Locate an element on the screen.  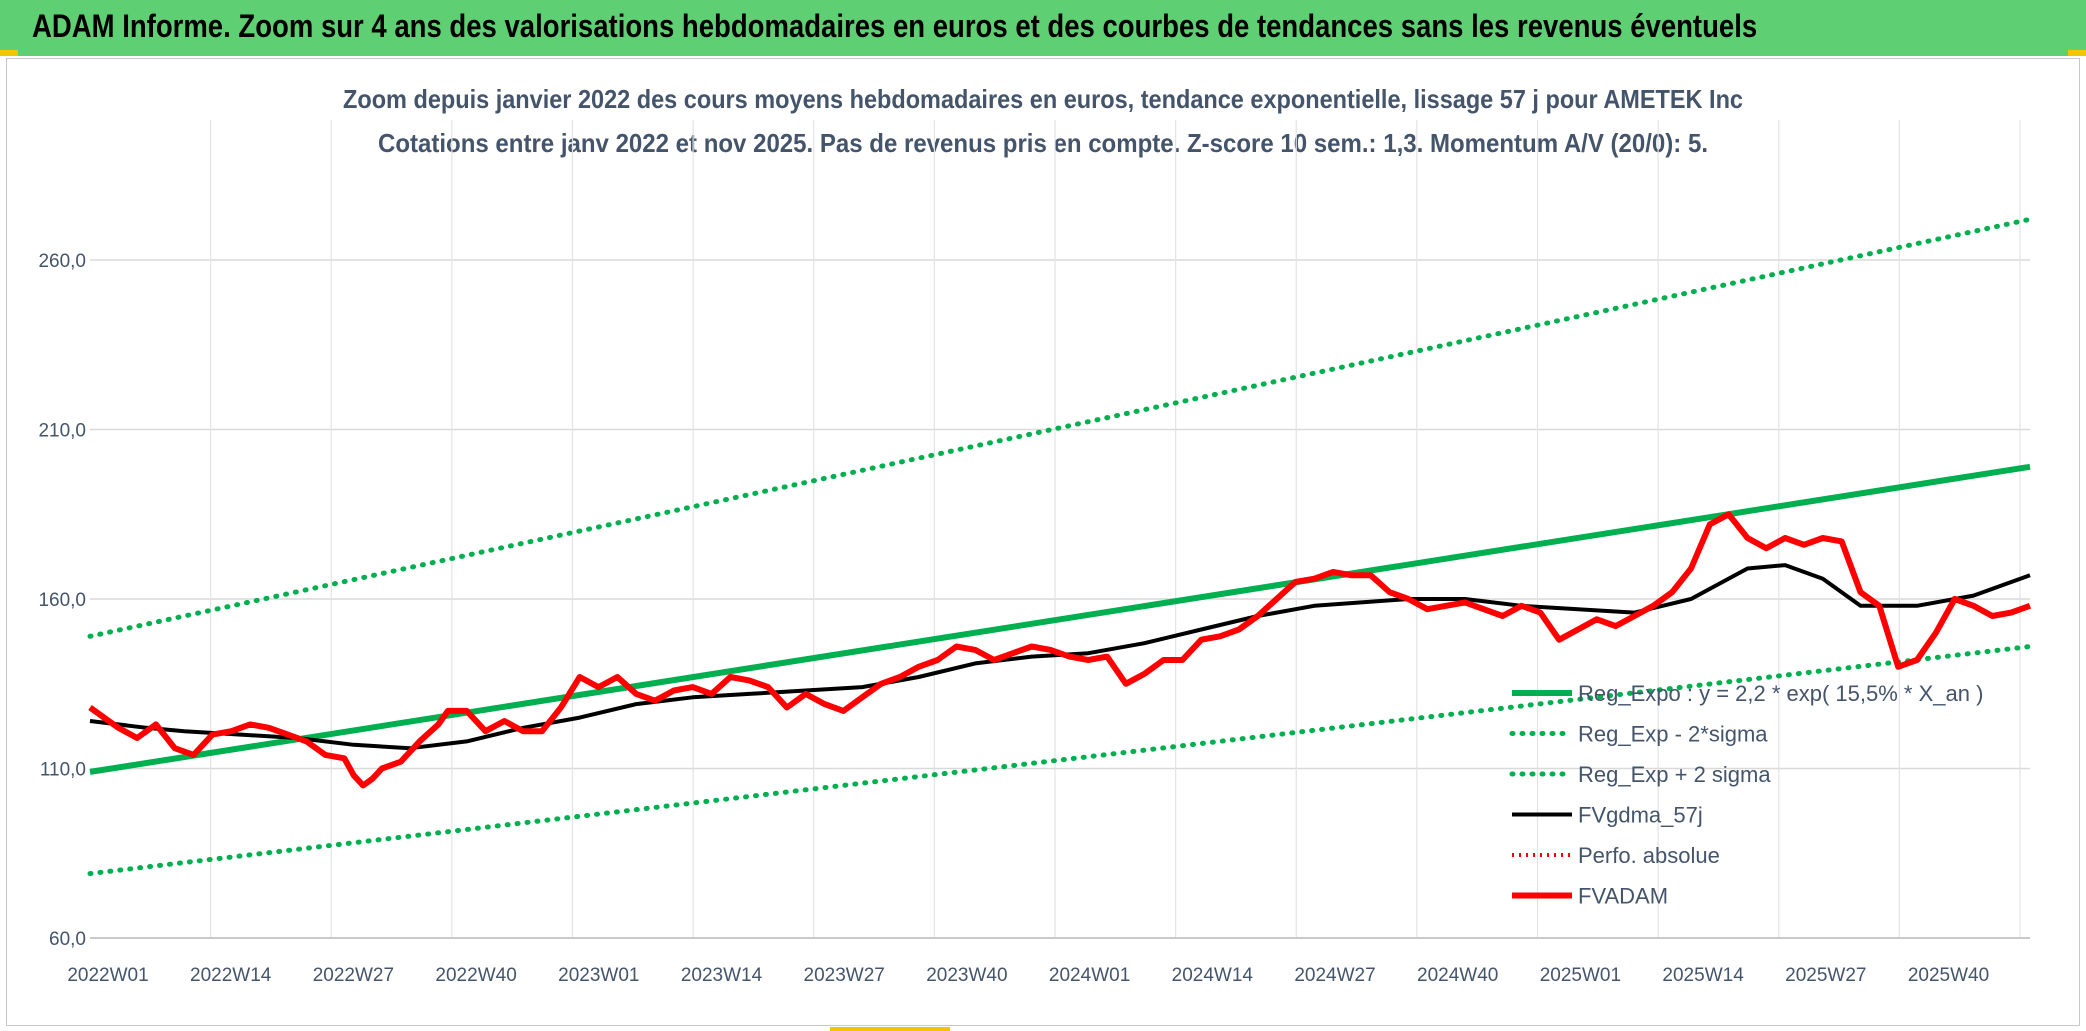
x-tick-label: 2025W01 is located at coordinates (1580, 975).